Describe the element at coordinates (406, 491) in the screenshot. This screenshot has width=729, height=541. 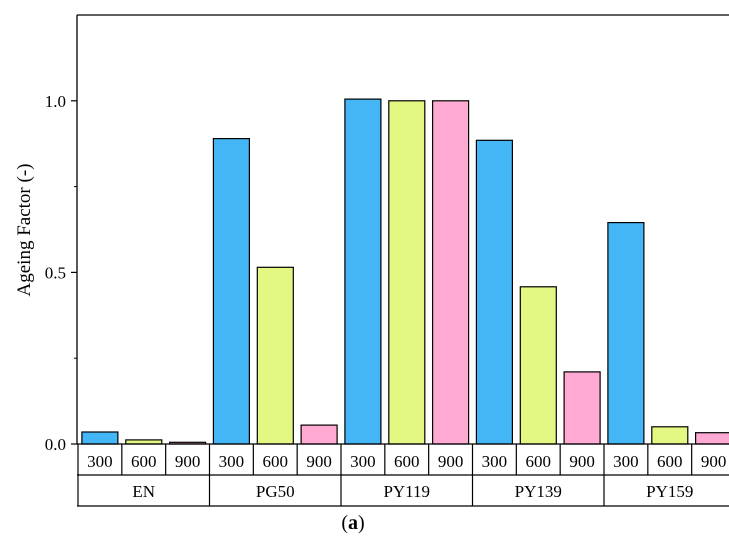
I see `x-group-label: PY119` at that location.